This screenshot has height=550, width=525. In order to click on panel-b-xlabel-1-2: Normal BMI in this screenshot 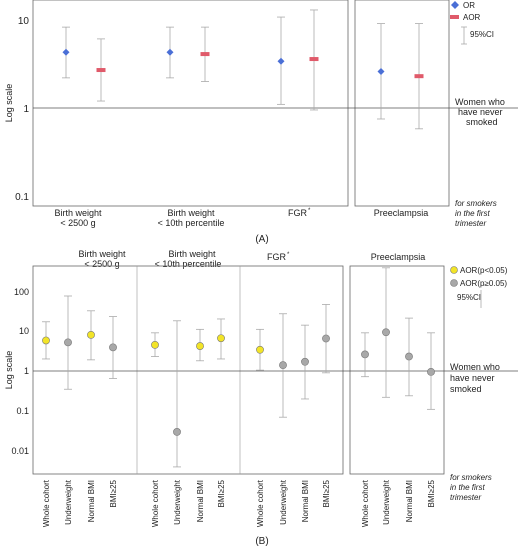, I will do `click(200, 501)`.